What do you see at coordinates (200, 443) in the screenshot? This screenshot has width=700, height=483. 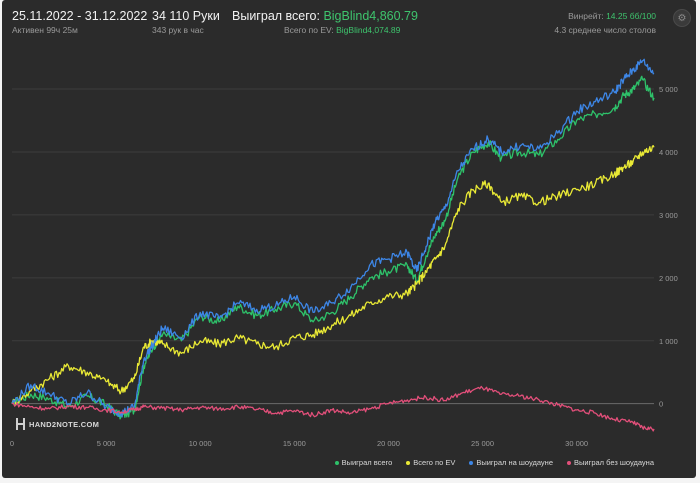 I see `x-tick-label: 10 000` at bounding box center [200, 443].